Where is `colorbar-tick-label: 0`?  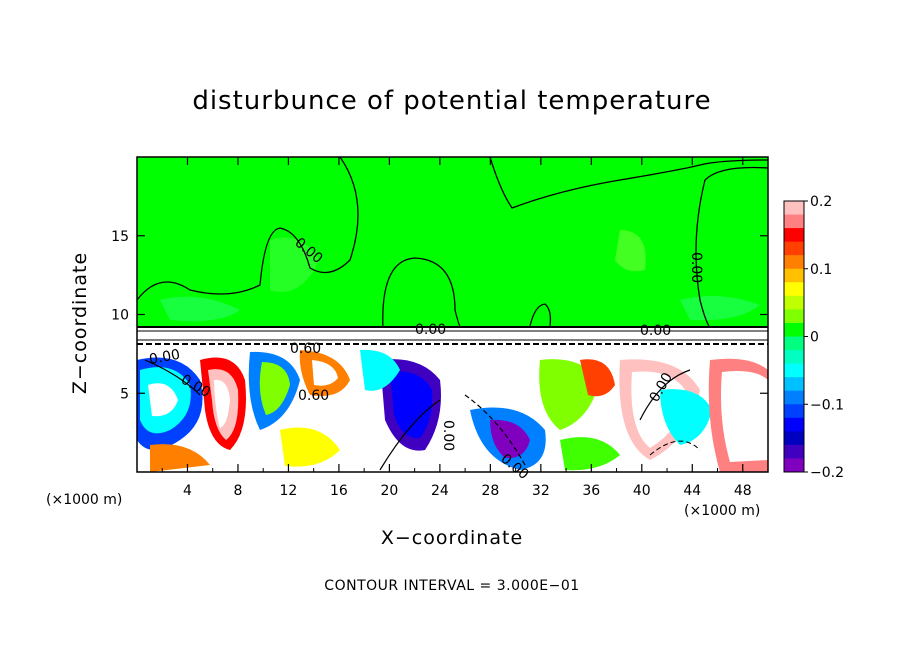 colorbar-tick-label: 0 is located at coordinates (814, 338).